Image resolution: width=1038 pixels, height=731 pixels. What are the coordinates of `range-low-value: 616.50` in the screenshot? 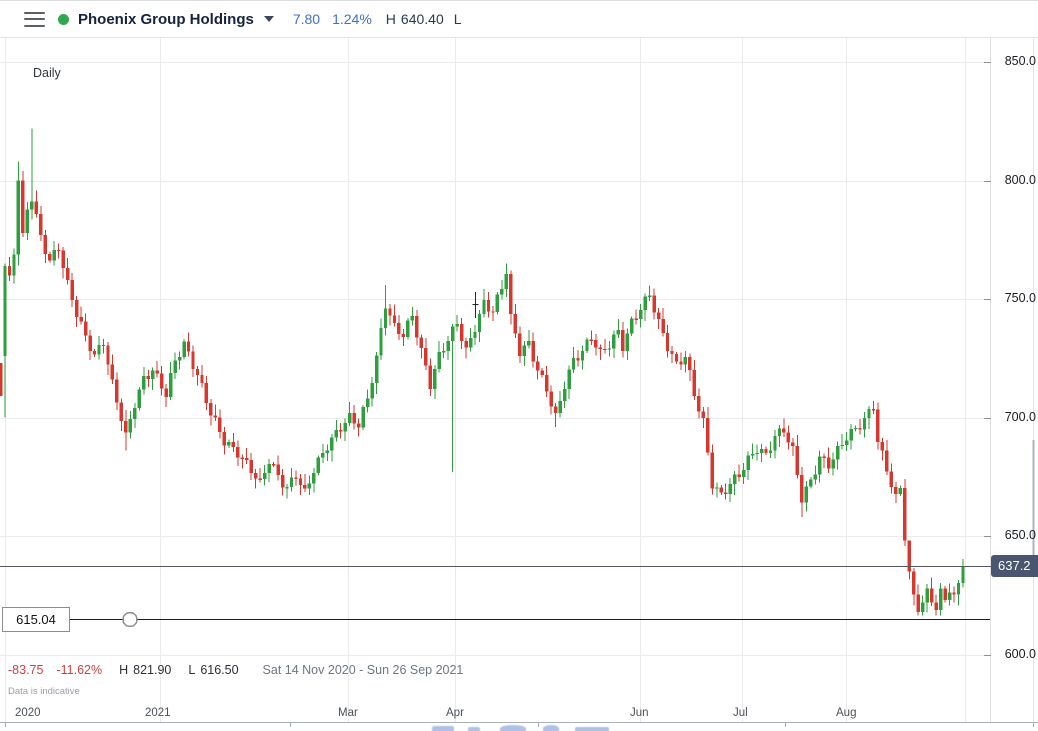 It's located at (219, 670).